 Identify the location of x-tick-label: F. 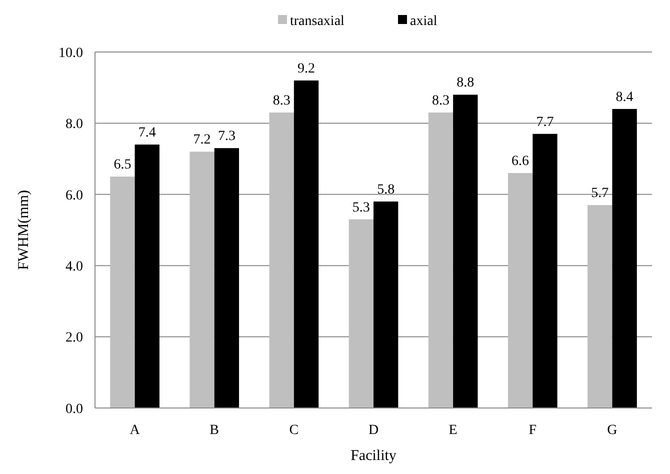
(532, 430).